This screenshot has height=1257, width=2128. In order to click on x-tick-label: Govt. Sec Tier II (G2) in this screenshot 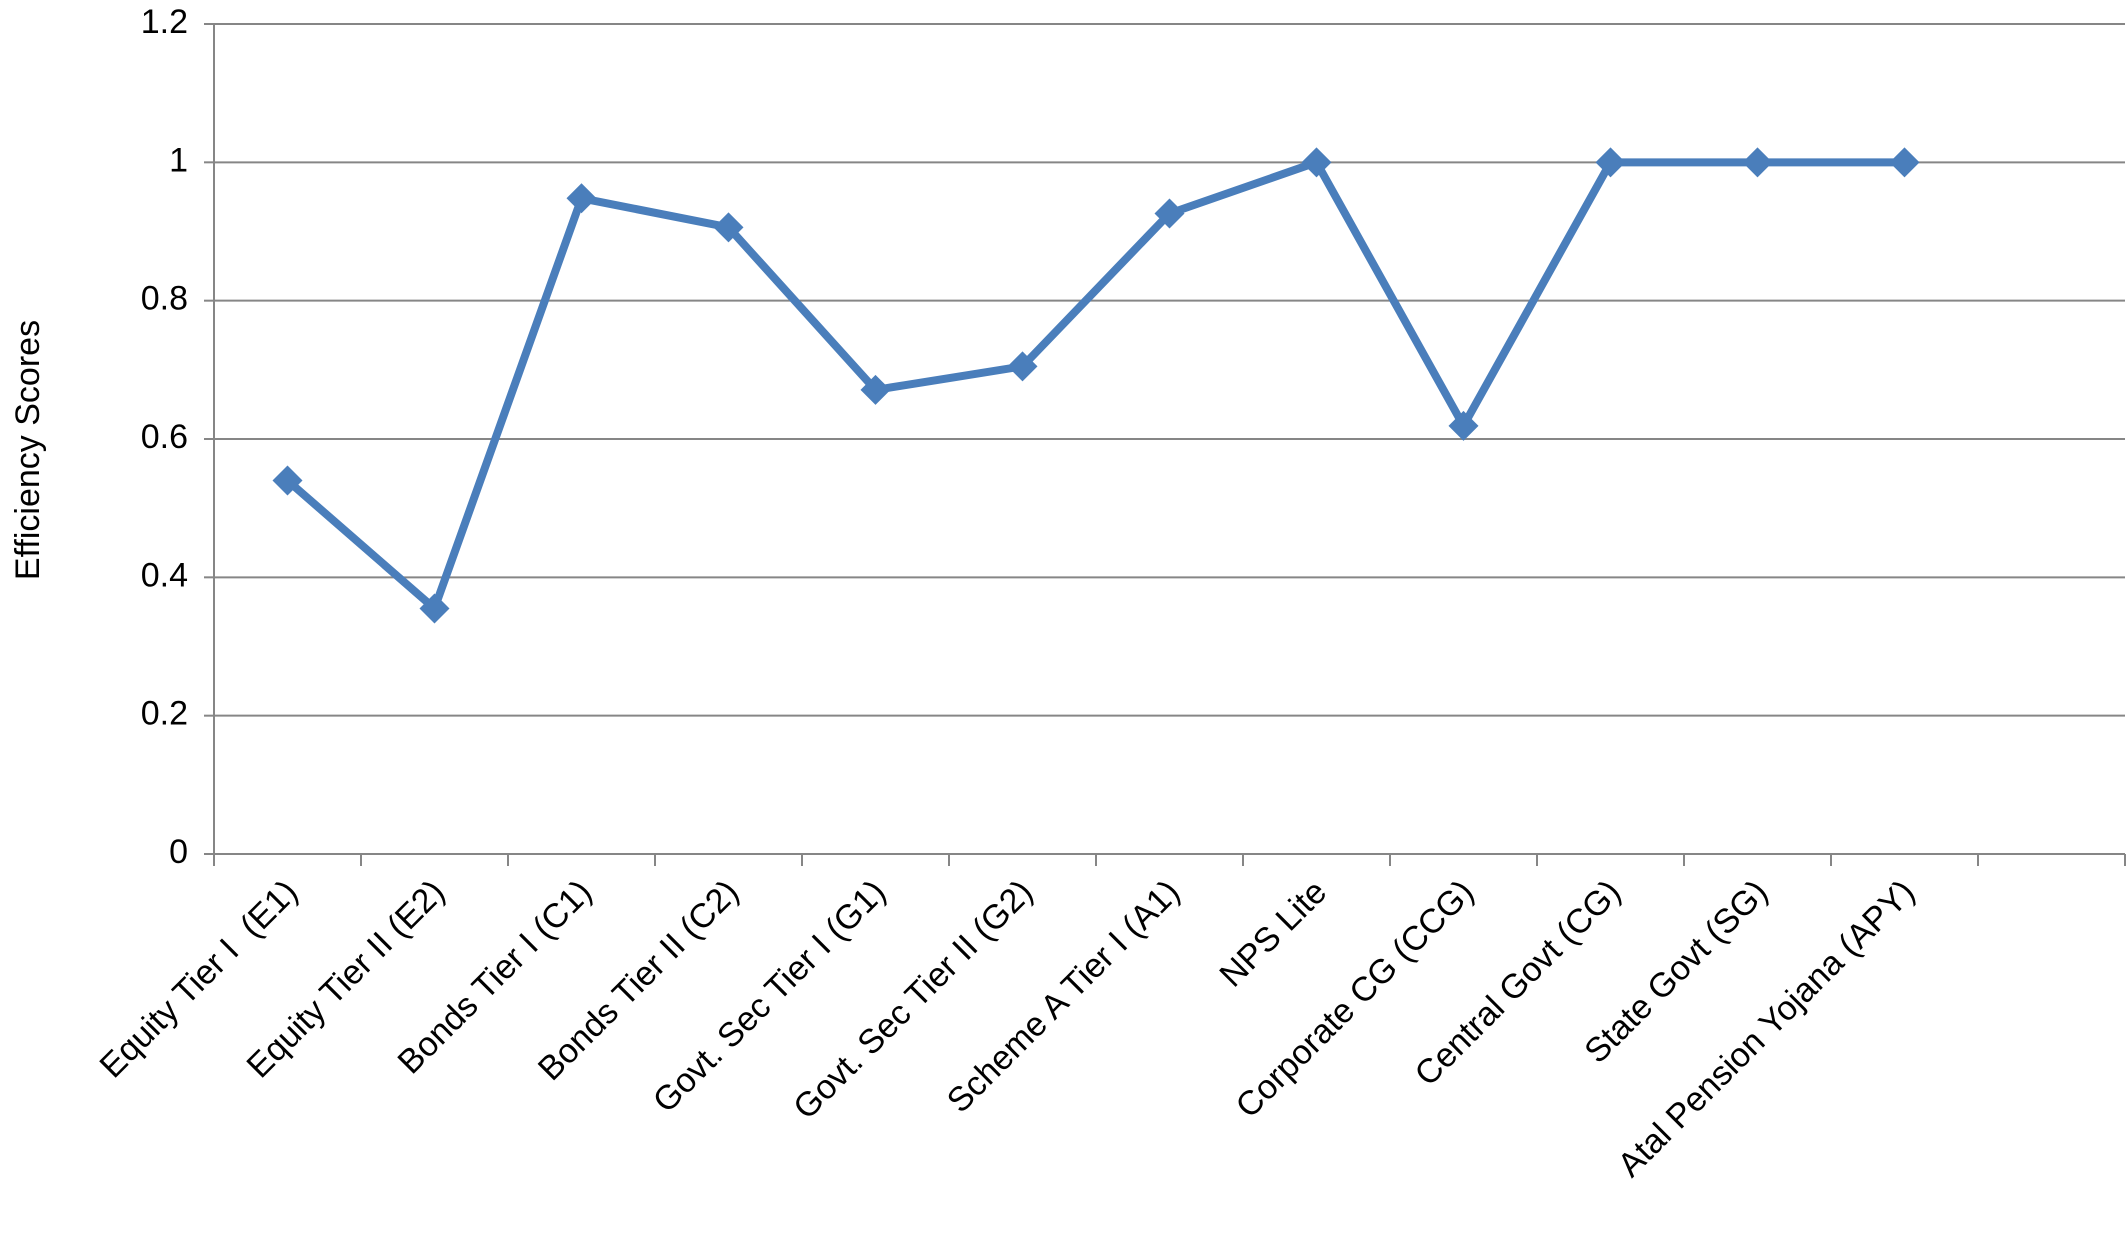, I will do `click(913, 1000)`.